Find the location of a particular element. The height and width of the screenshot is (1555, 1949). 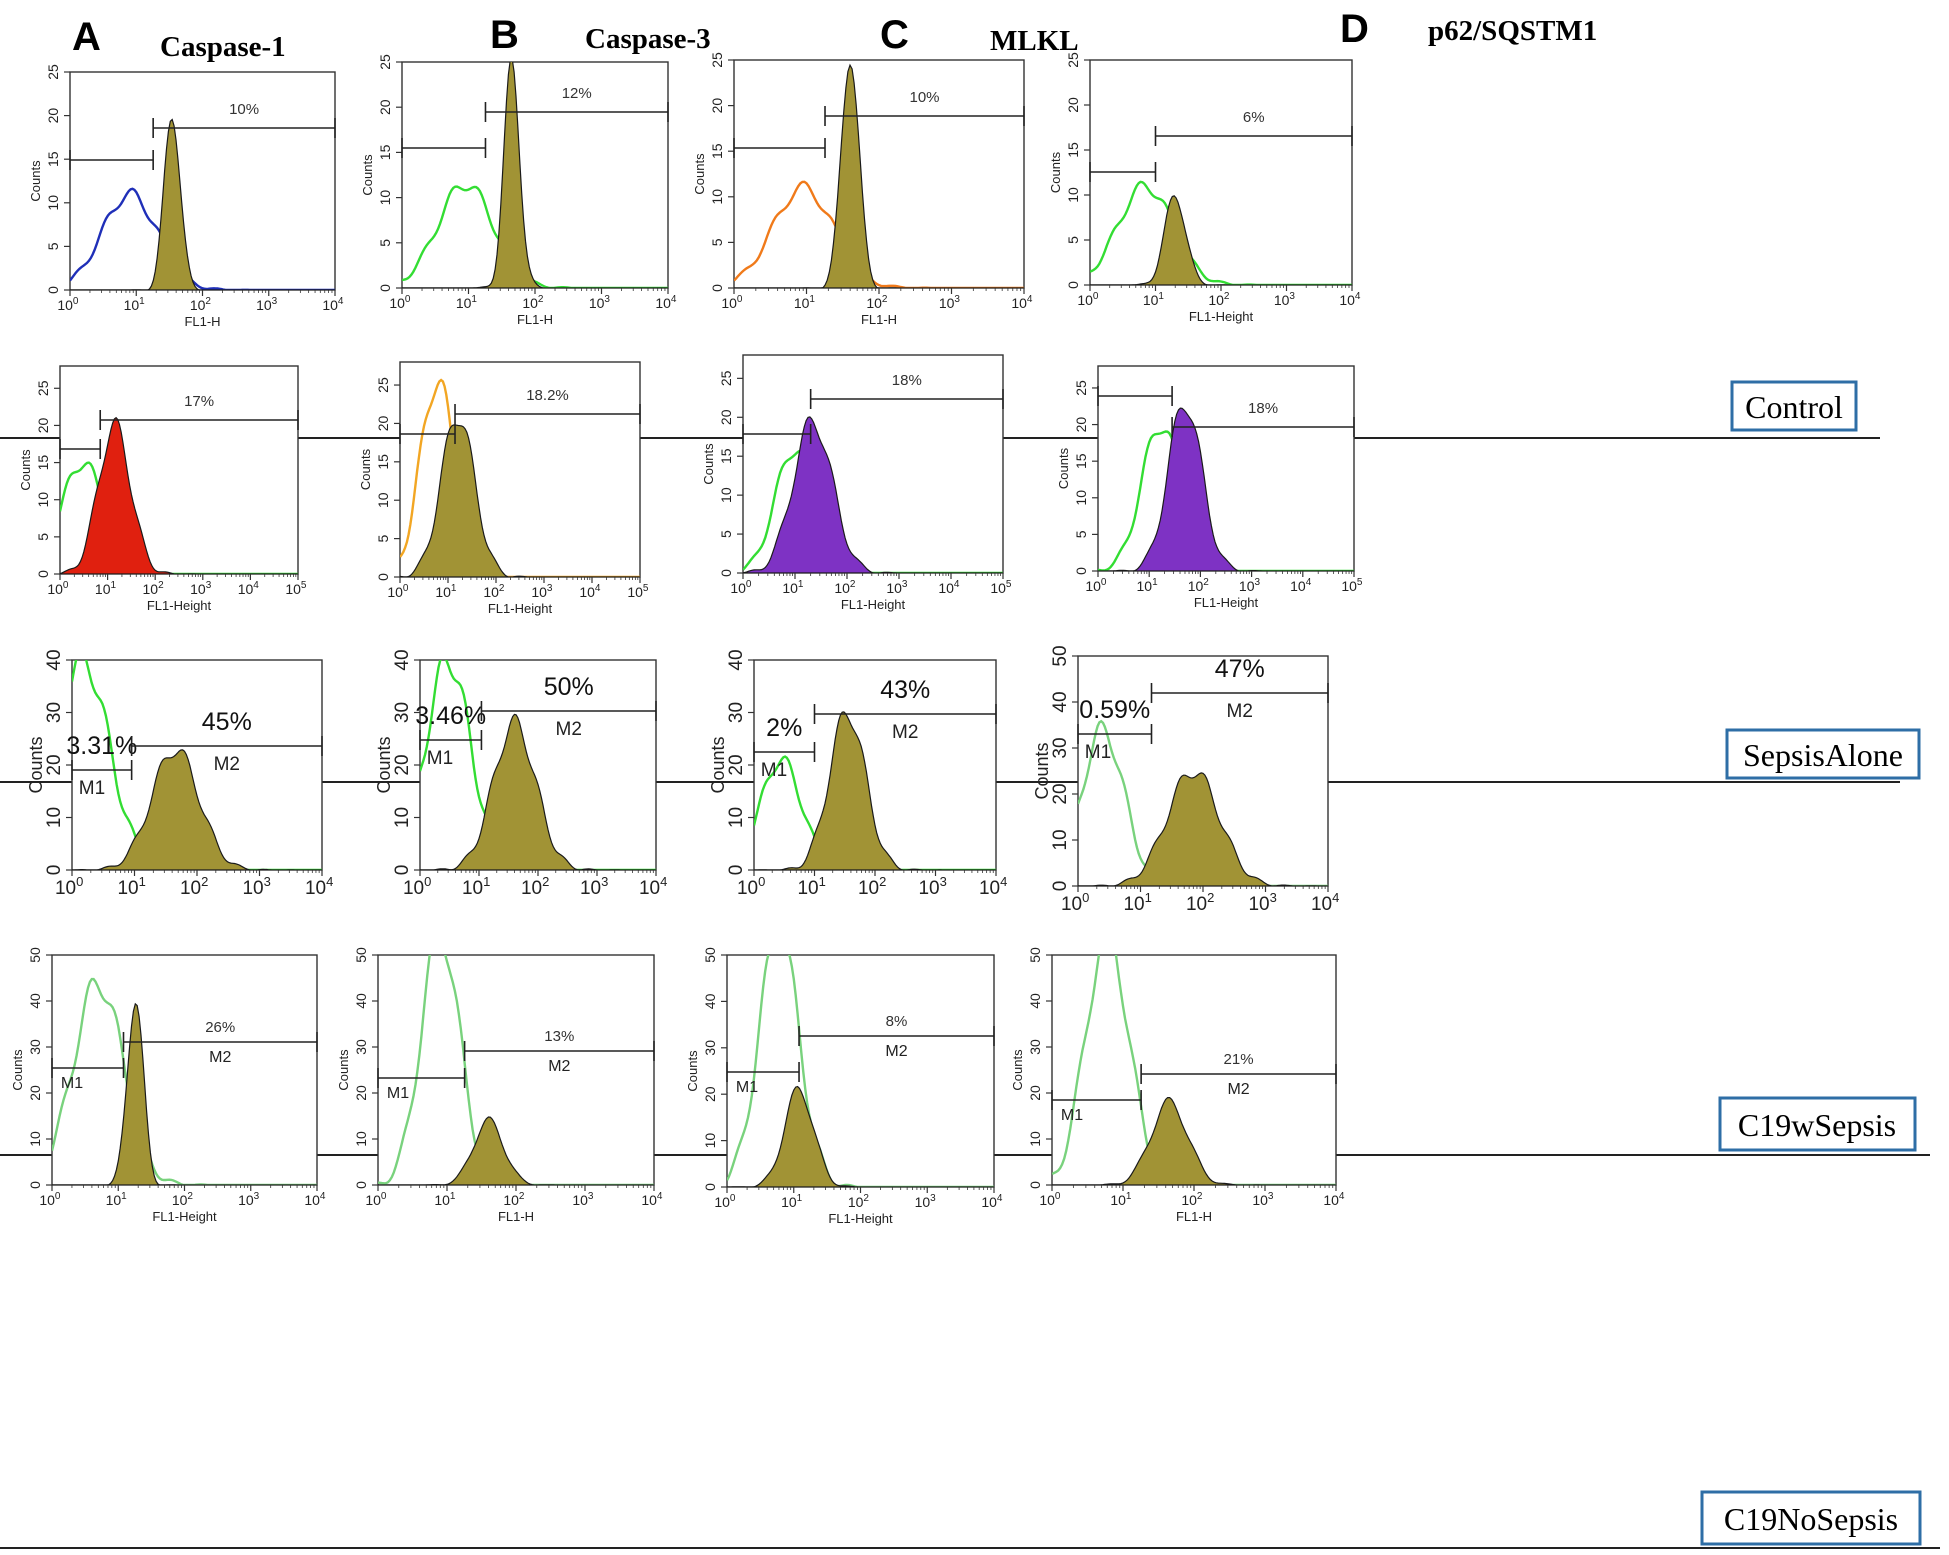

gate-m2: 13% M2 is located at coordinates (559, 1051).